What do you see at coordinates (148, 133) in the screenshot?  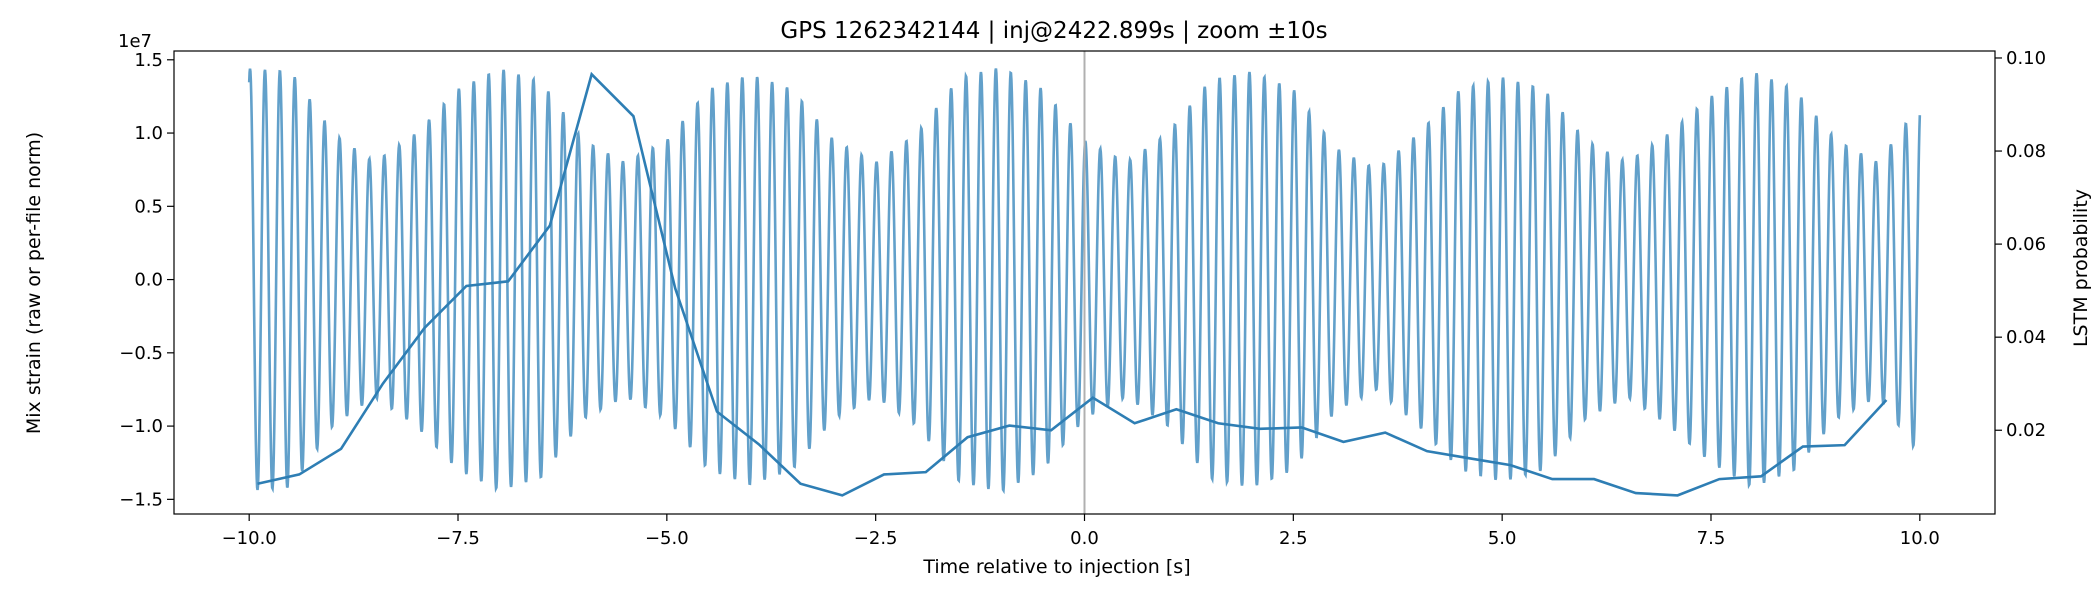 I see `y-left-tick-label: 1.0` at bounding box center [148, 133].